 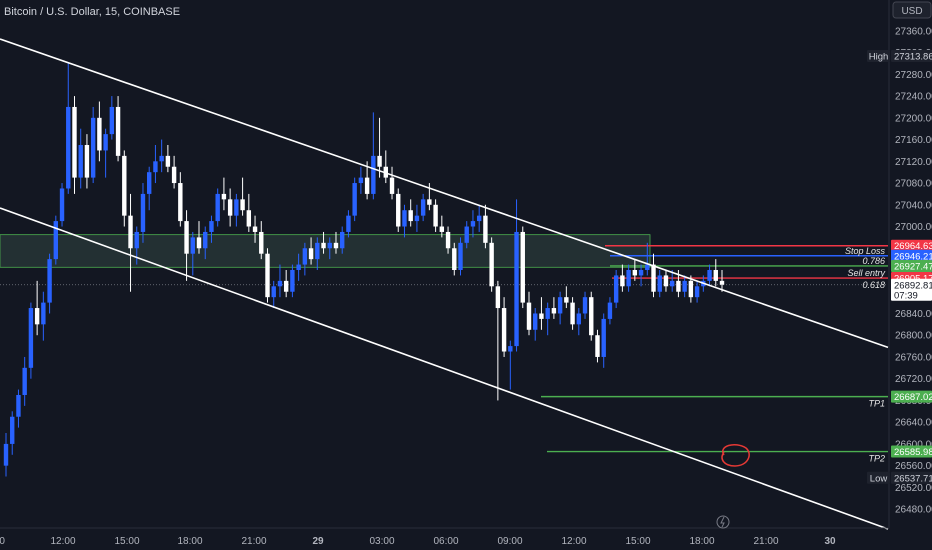 What do you see at coordinates (253, 541) in the screenshot?
I see `x-tick-label: 21:00` at bounding box center [253, 541].